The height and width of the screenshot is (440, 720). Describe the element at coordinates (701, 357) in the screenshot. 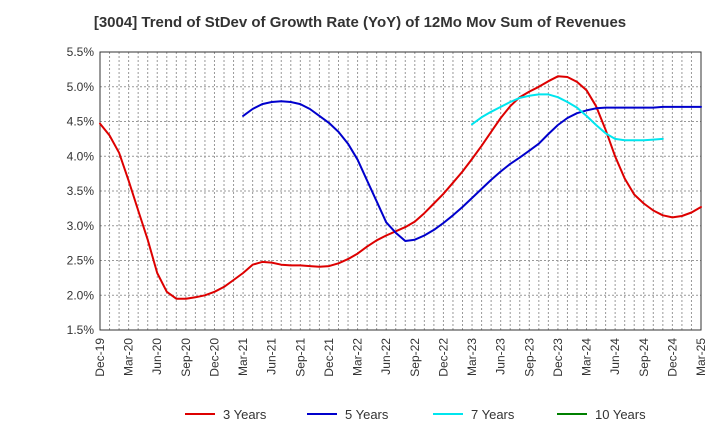

I see `x-tick-label: Mar-25` at that location.